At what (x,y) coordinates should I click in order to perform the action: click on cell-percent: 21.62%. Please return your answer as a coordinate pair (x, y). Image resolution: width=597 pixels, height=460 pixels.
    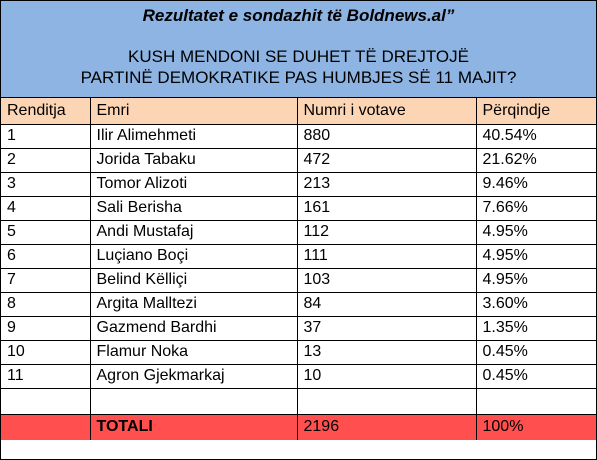
    Looking at the image, I should click on (535, 160).